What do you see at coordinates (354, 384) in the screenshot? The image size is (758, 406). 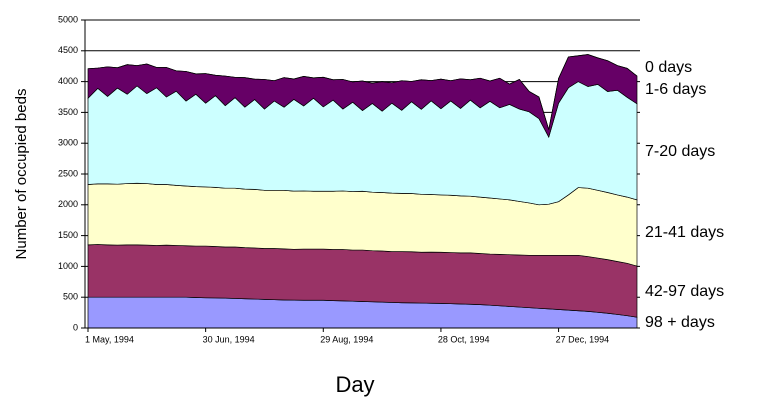 I see `x-axis-title: Day` at bounding box center [354, 384].